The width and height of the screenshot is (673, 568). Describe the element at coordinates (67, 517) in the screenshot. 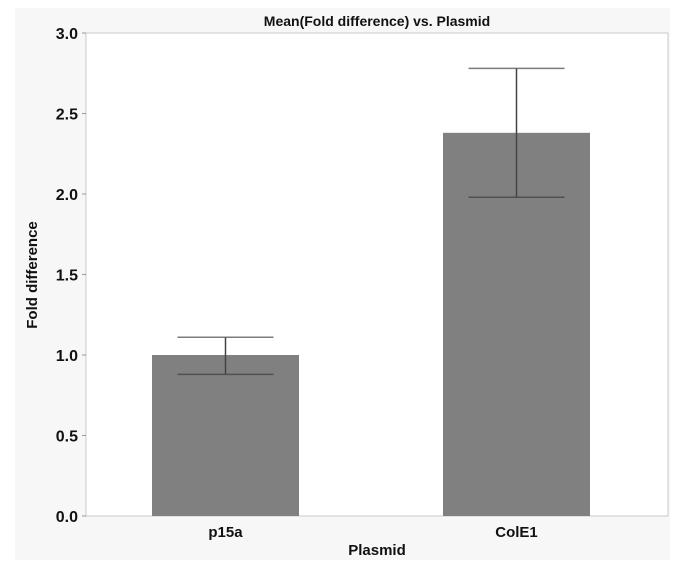

I see `y-tick-label: 0.0` at that location.